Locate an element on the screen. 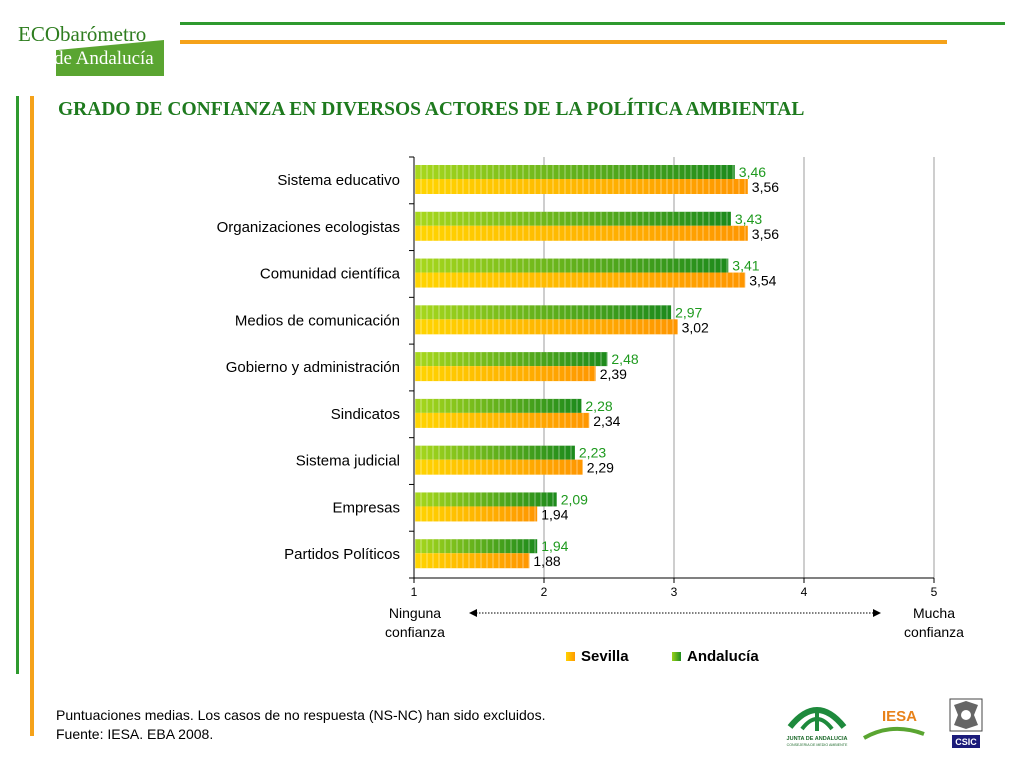 This screenshot has height=768, width=1024. bar-sevilla-texture-sistema-educativo is located at coordinates (581, 186).